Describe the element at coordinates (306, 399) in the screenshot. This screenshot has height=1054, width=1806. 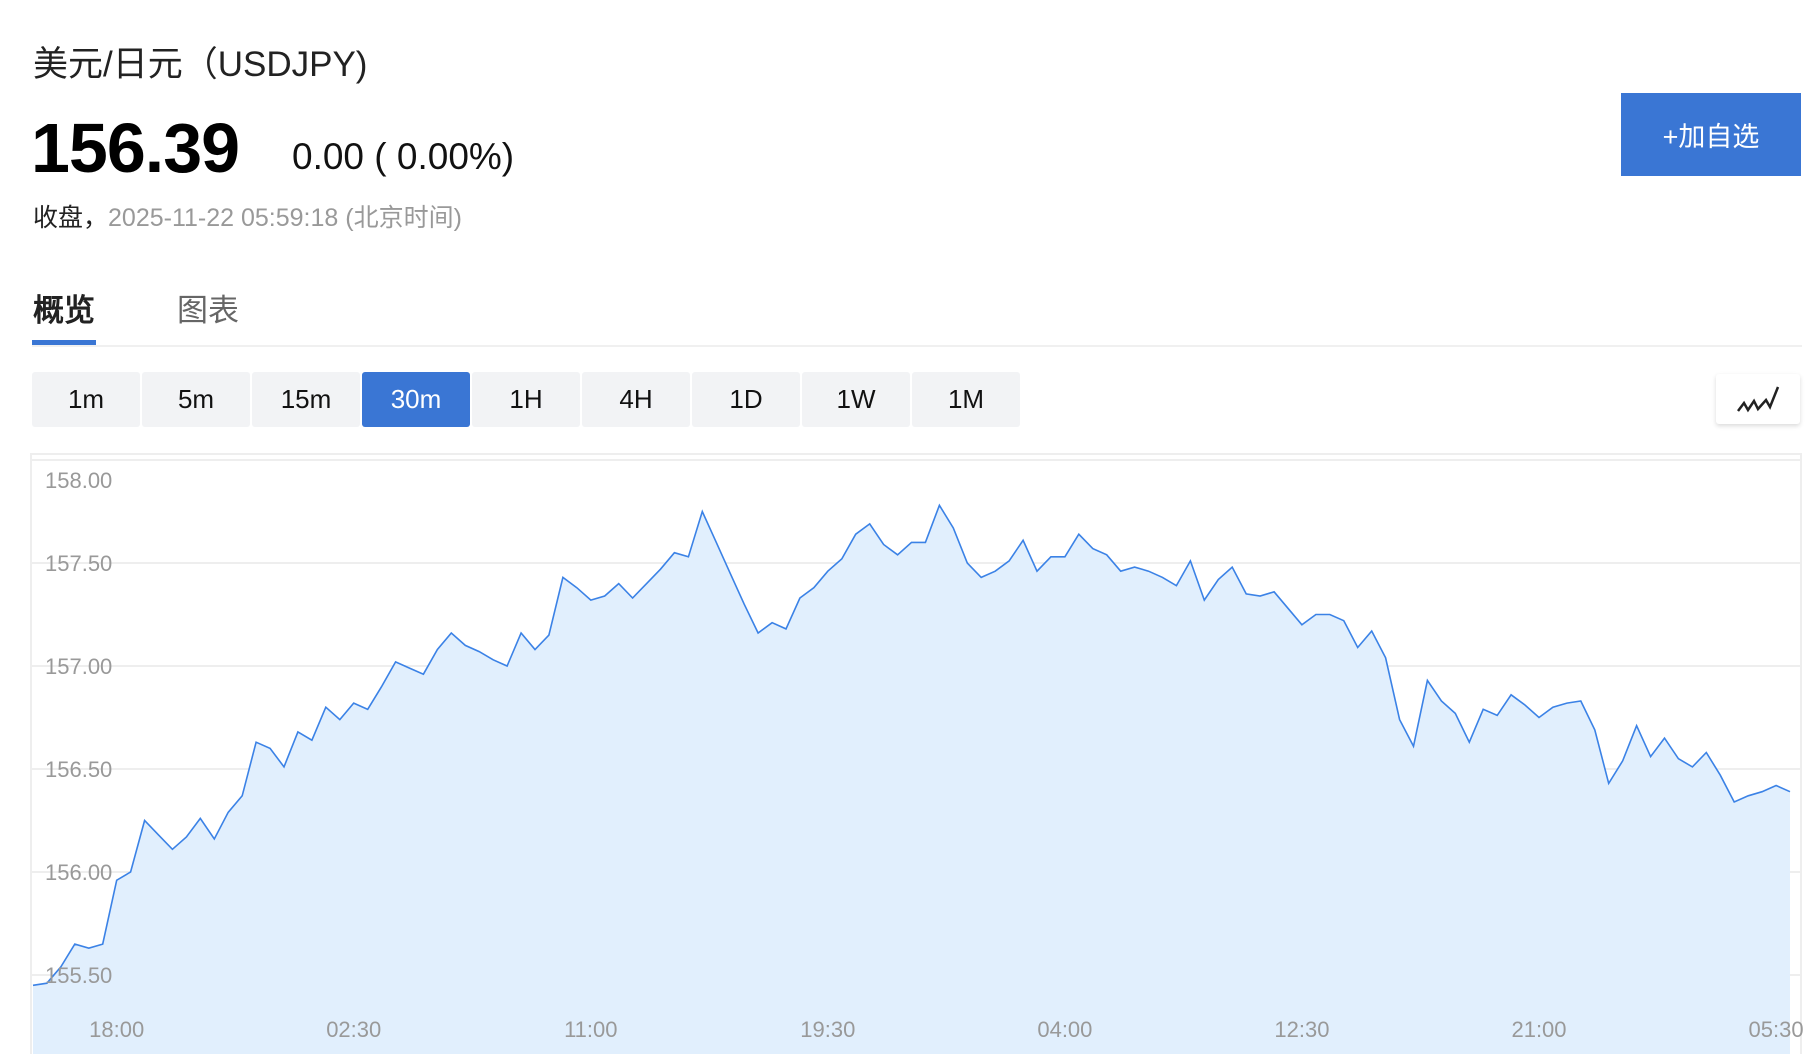
I see `period-15m: 15m` at that location.